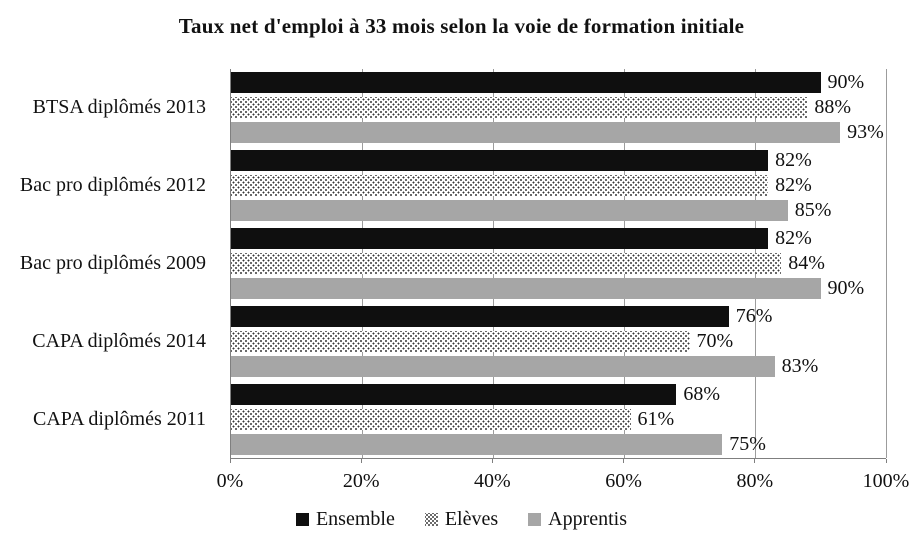 The width and height of the screenshot is (923, 551). What do you see at coordinates (865, 132) in the screenshot?
I see `bar-value-label: 93%` at bounding box center [865, 132].